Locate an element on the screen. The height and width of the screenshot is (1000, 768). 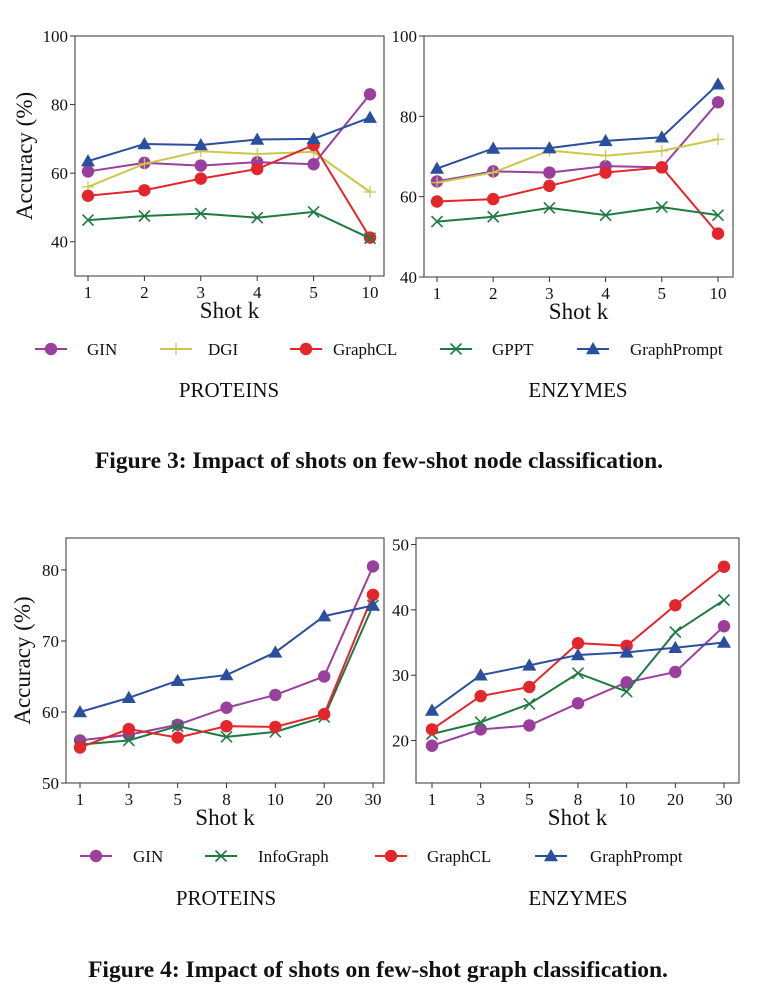
legend-marker-infograph is located at coordinates (221, 856).